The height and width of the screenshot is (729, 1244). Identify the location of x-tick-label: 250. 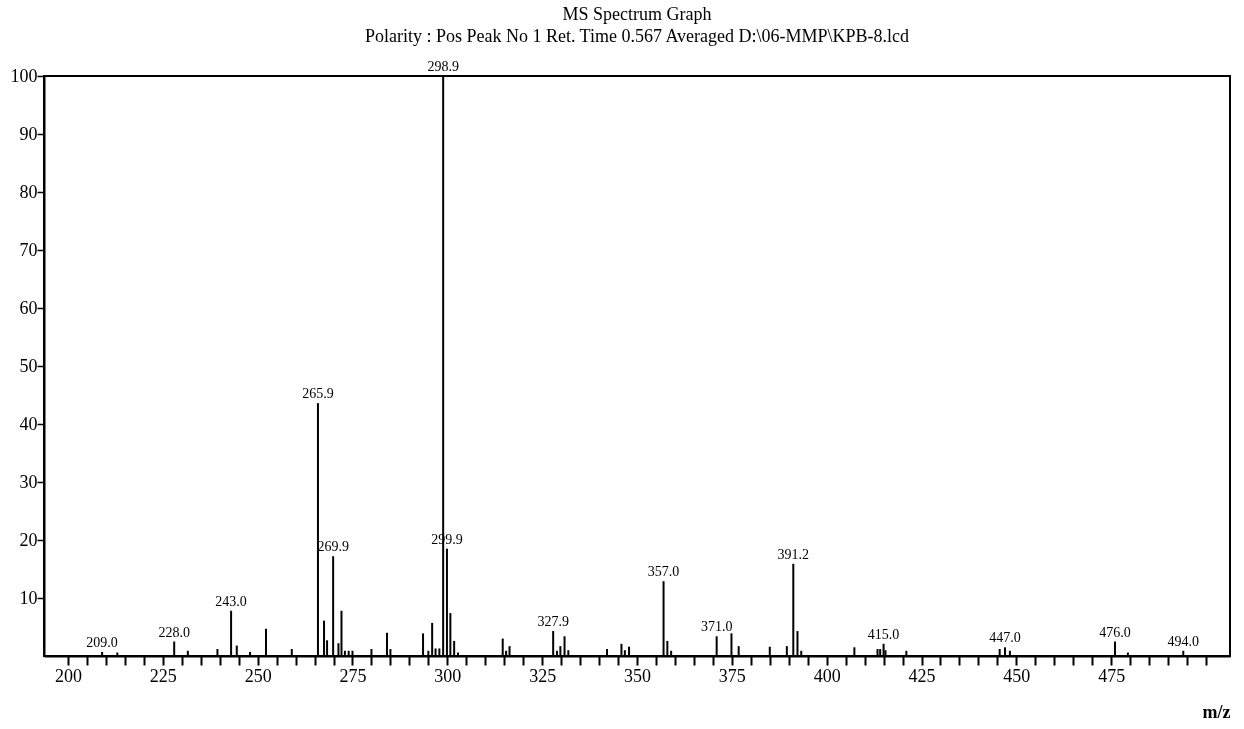
(258, 675).